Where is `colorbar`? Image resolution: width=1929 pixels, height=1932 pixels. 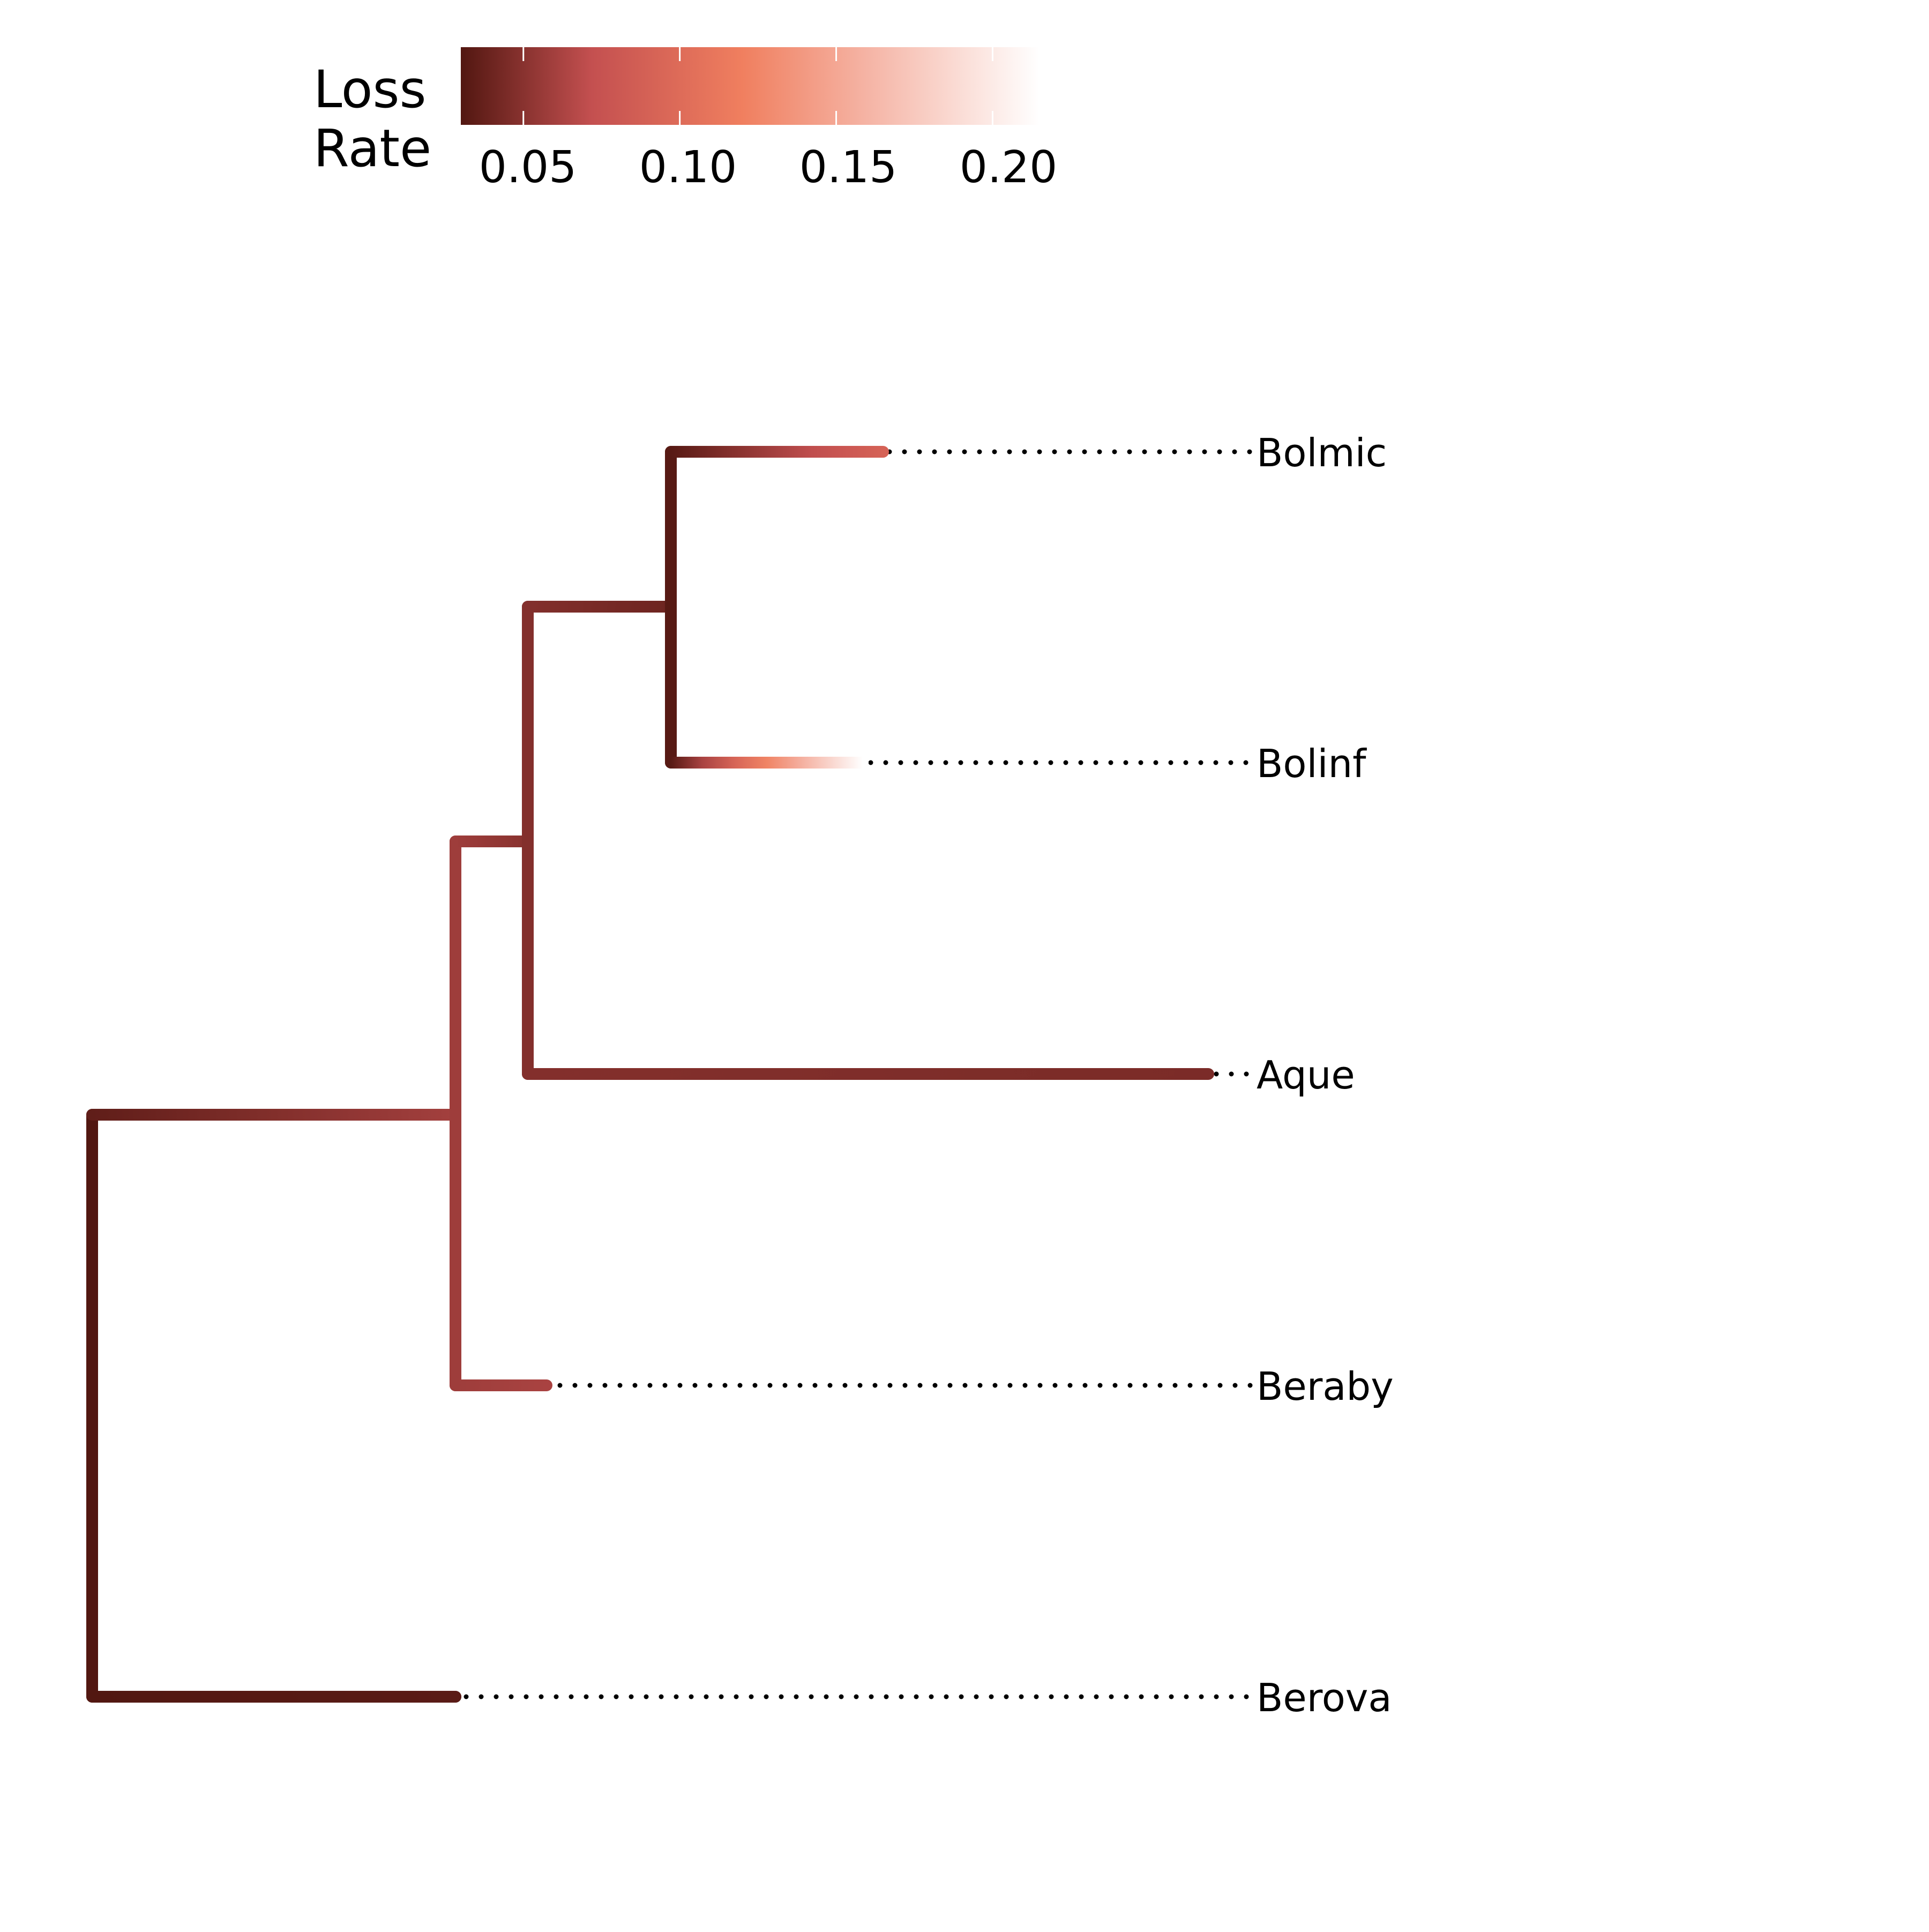 colorbar is located at coordinates (751, 86).